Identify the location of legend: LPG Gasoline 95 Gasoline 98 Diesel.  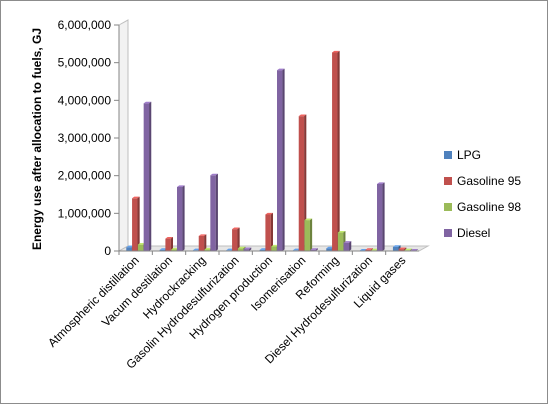
(482, 194).